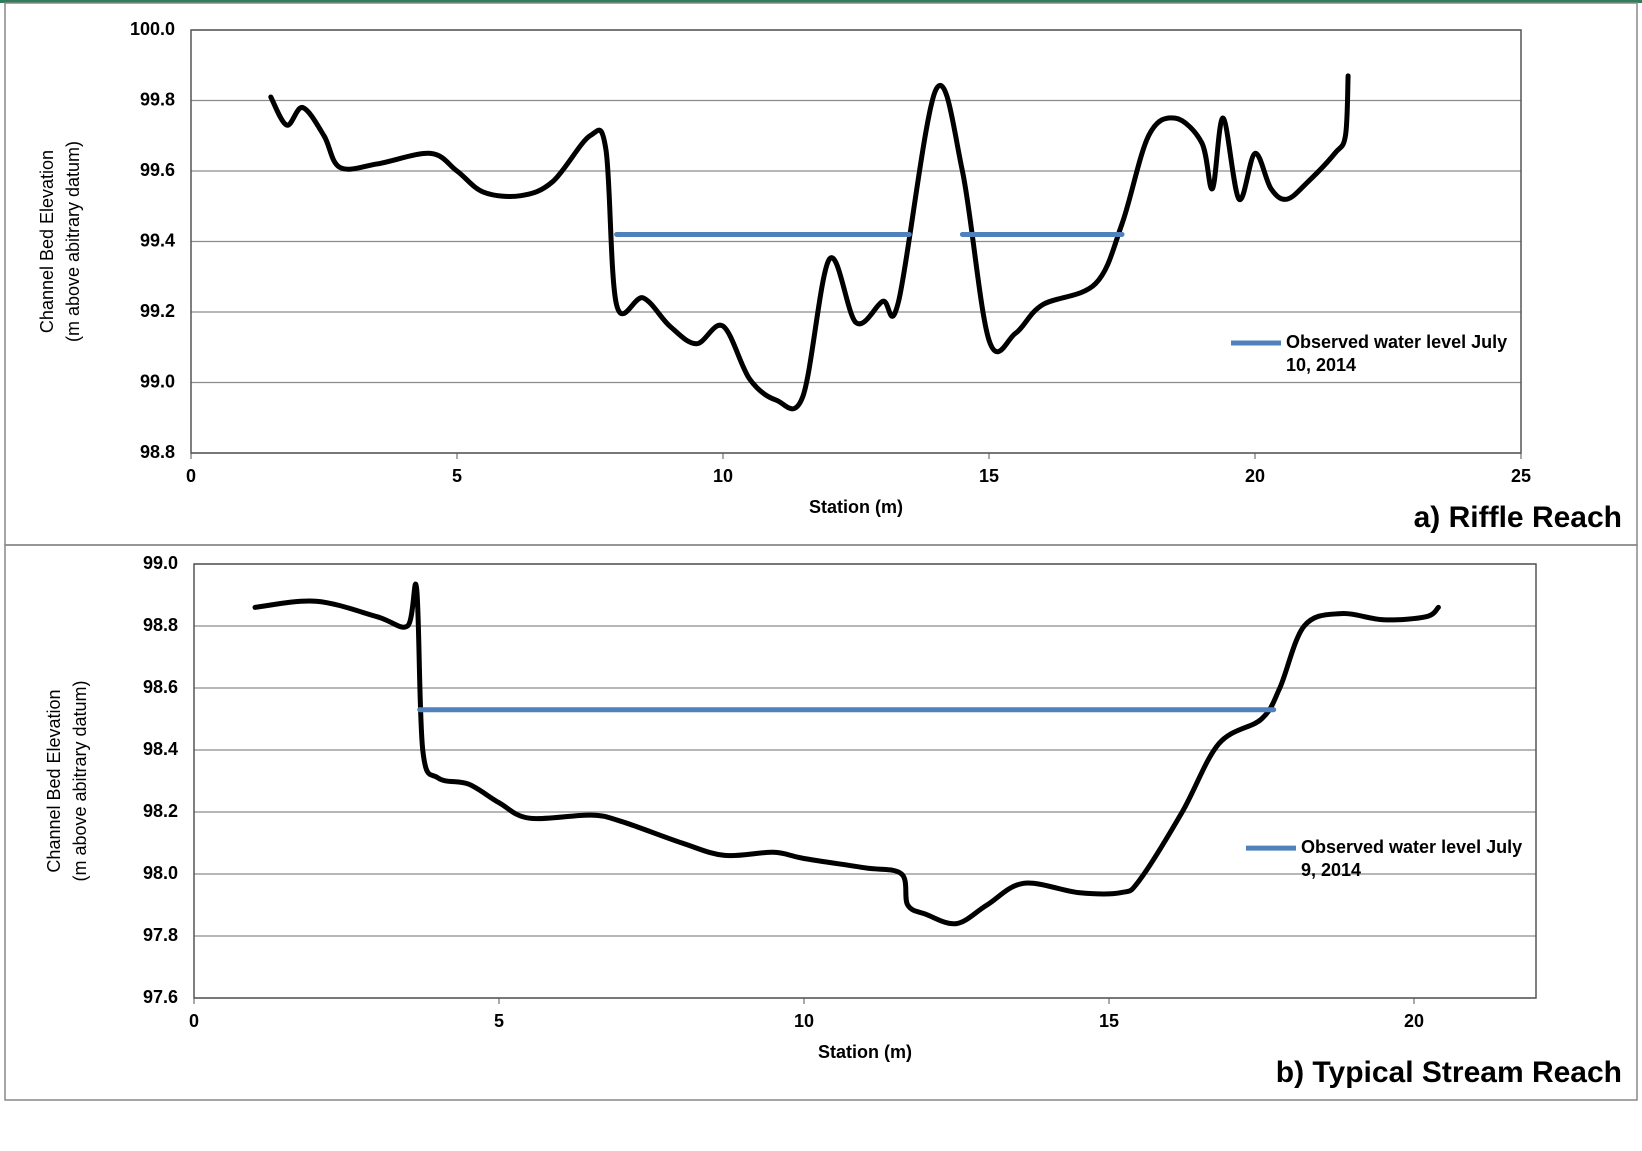  What do you see at coordinates (157, 311) in the screenshot?
I see `y-tick-label: 99.2` at bounding box center [157, 311].